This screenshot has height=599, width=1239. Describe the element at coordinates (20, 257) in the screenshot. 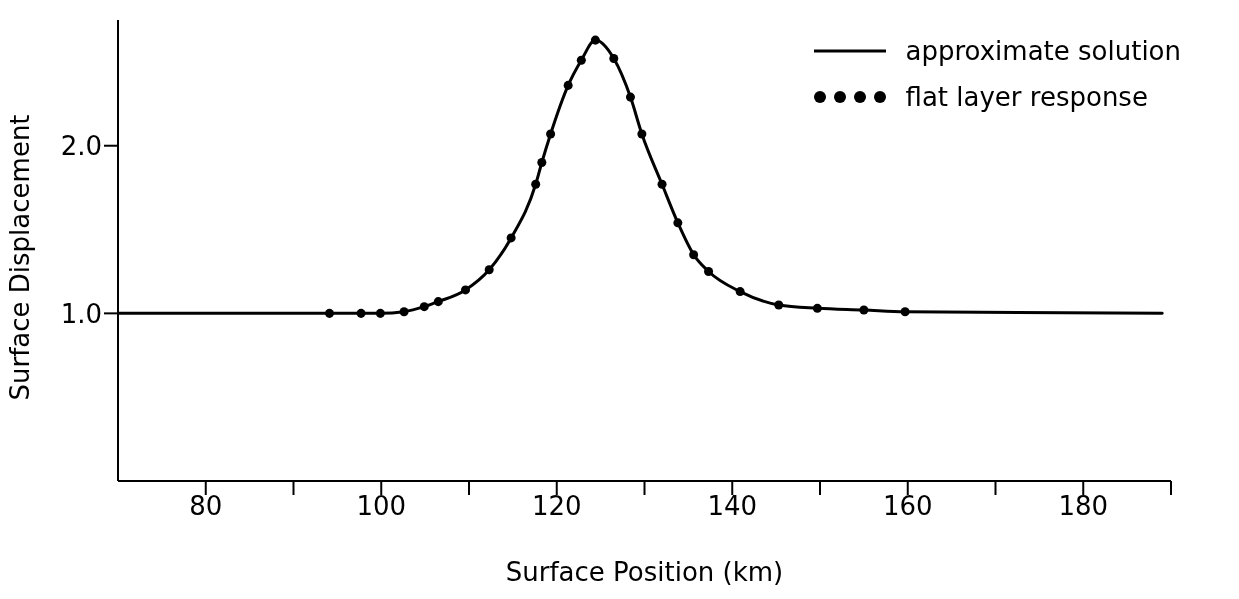

I see `y-axis-title: Surface Displacement` at that location.